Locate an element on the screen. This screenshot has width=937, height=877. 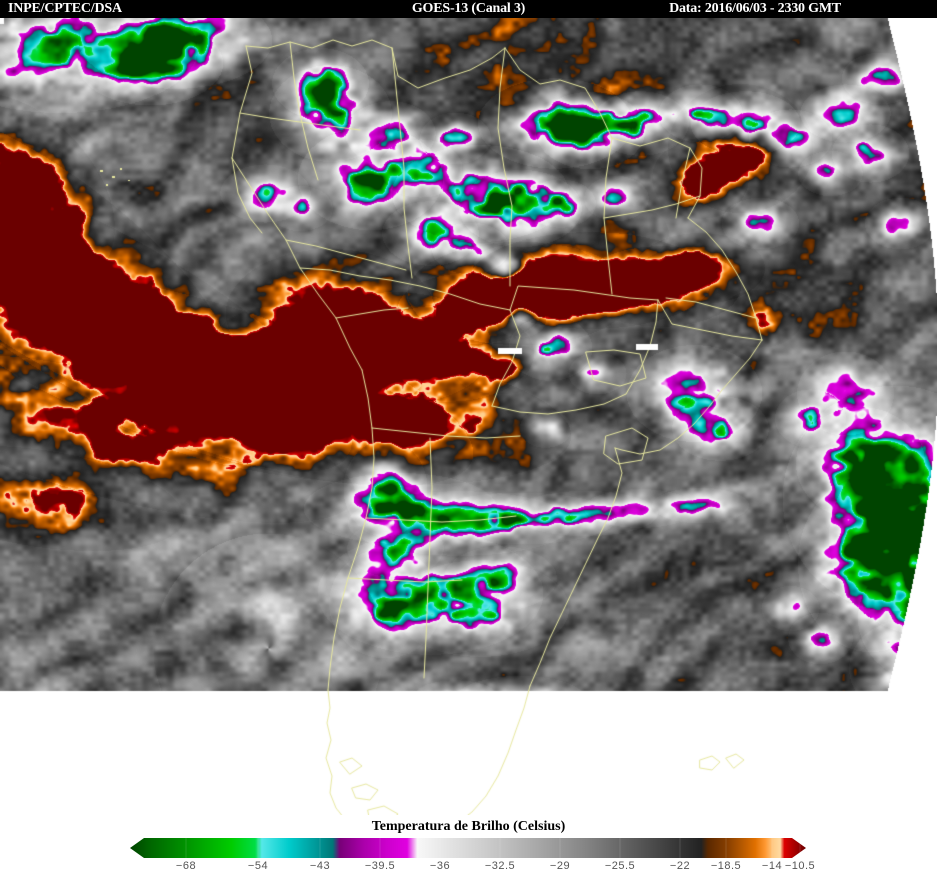
header-source-label: INPE/CPTEC/DSA is located at coordinates (65, 8).